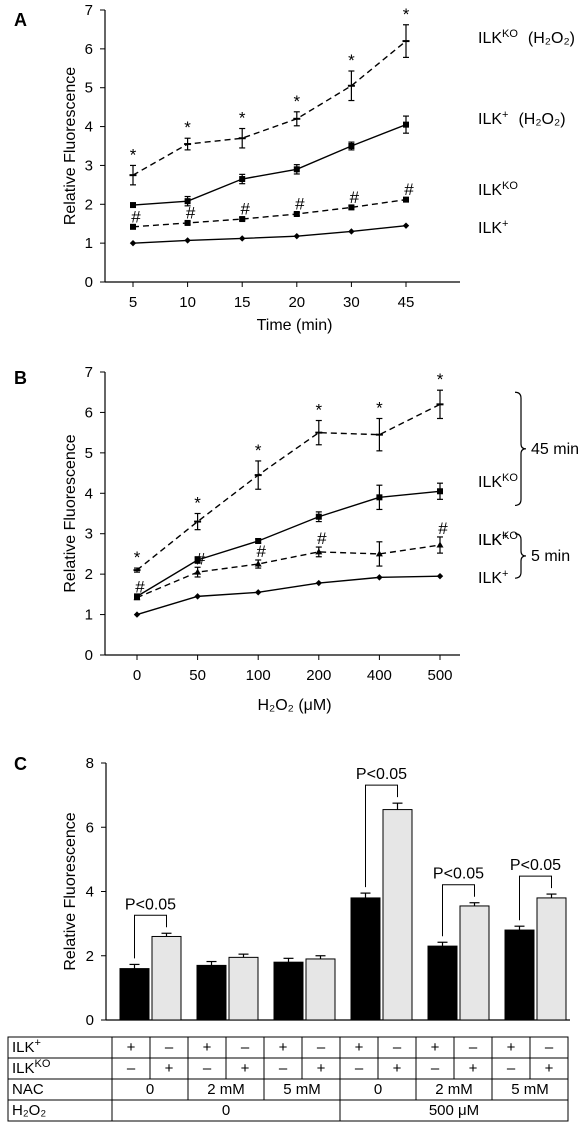 This screenshot has height=1135, width=580. What do you see at coordinates (197, 675) in the screenshot?
I see `x-tick-label: 50` at bounding box center [197, 675].